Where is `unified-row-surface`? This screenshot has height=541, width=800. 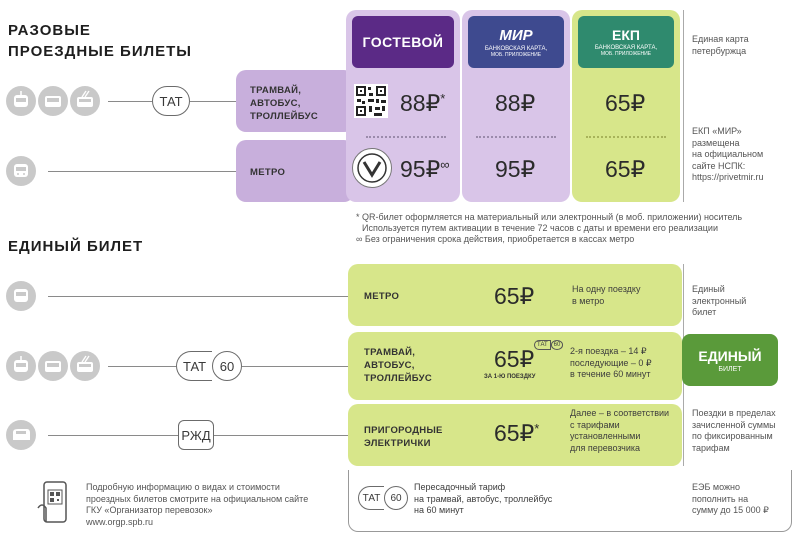
unified-row-surface is located at coordinates (515, 366).